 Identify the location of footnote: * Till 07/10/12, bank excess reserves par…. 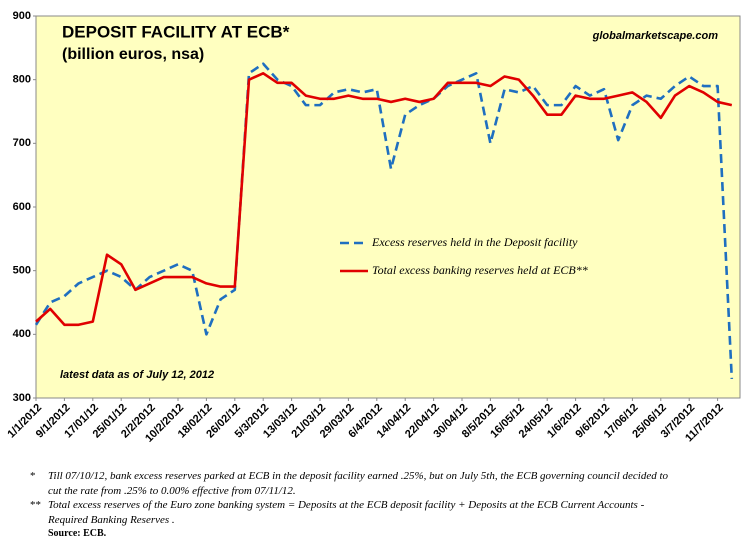
(390, 483).